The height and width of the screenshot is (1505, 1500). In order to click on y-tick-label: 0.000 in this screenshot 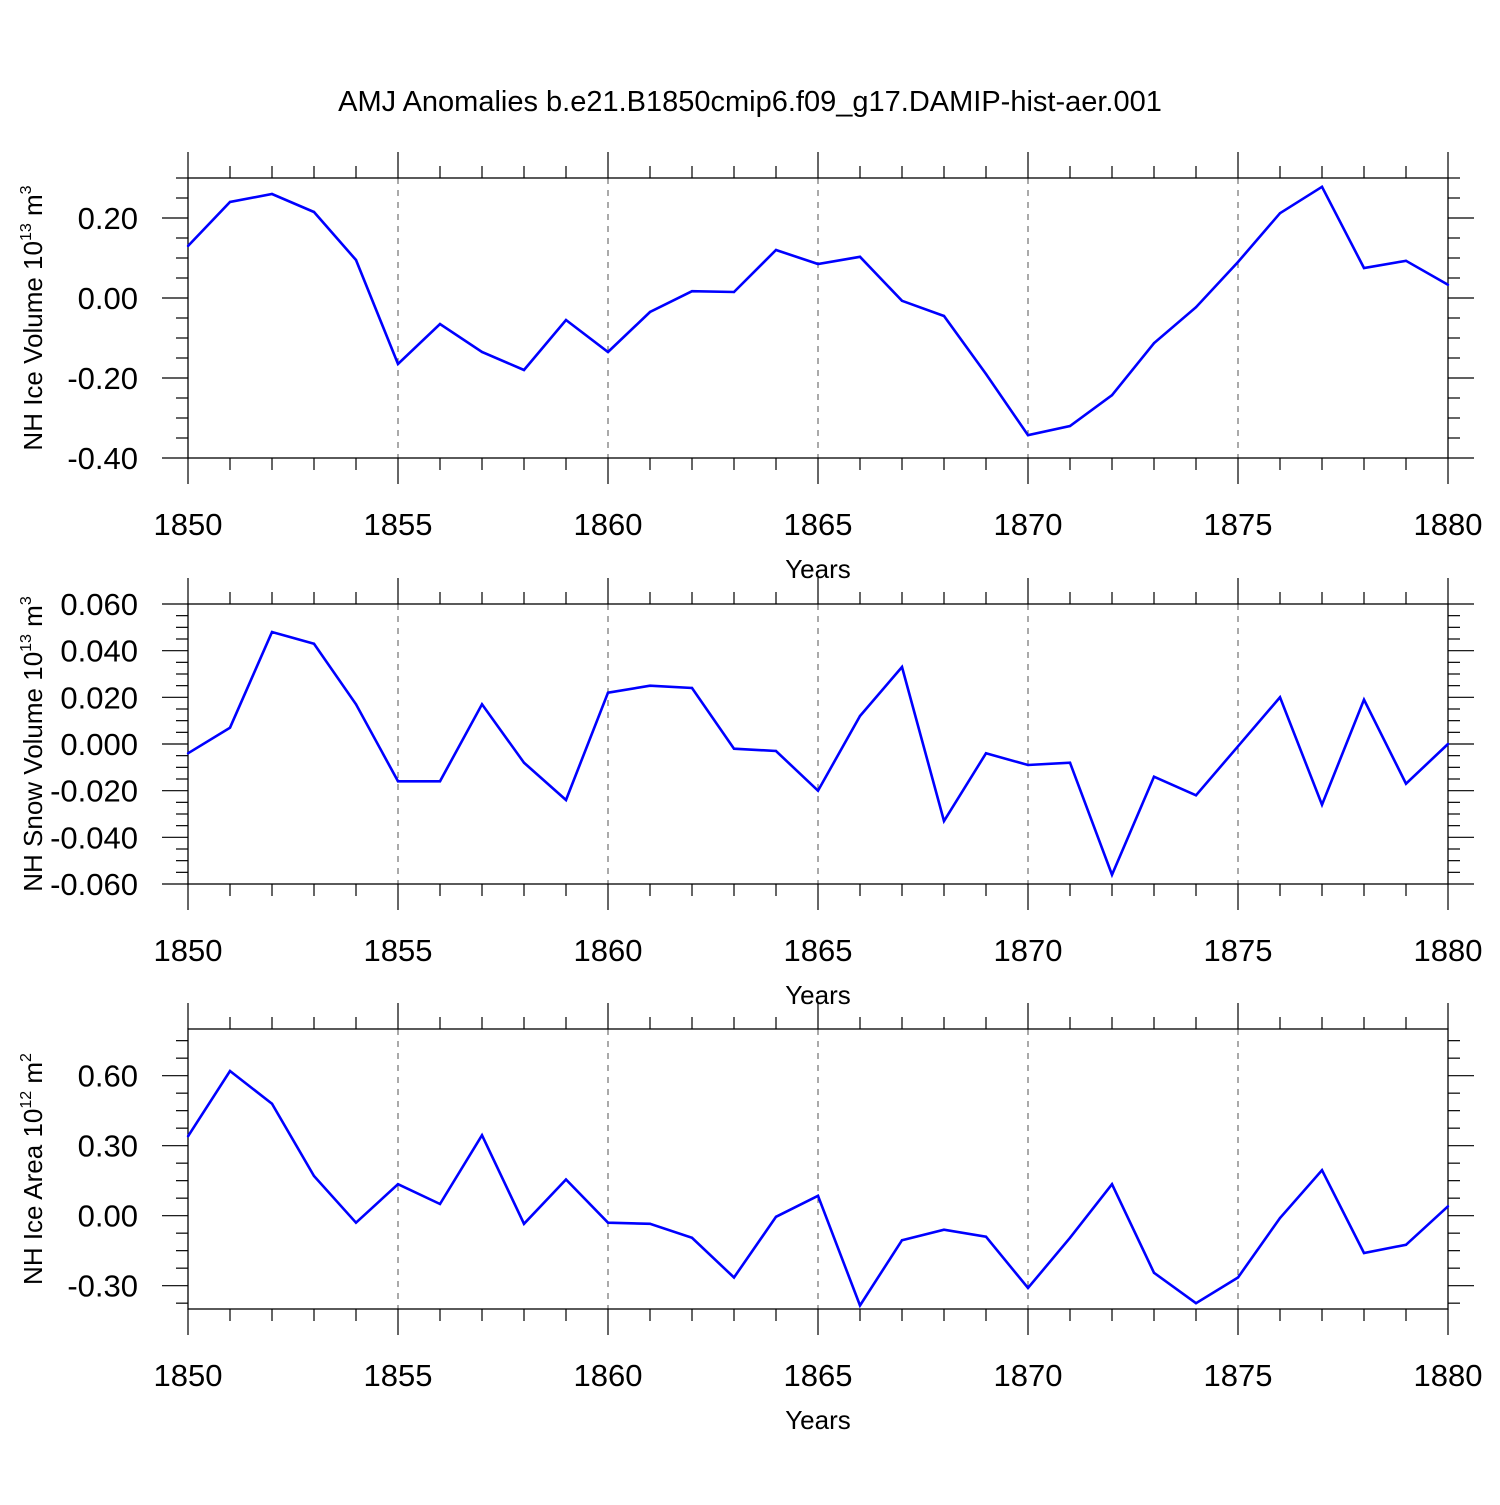, I will do `click(99, 744)`.